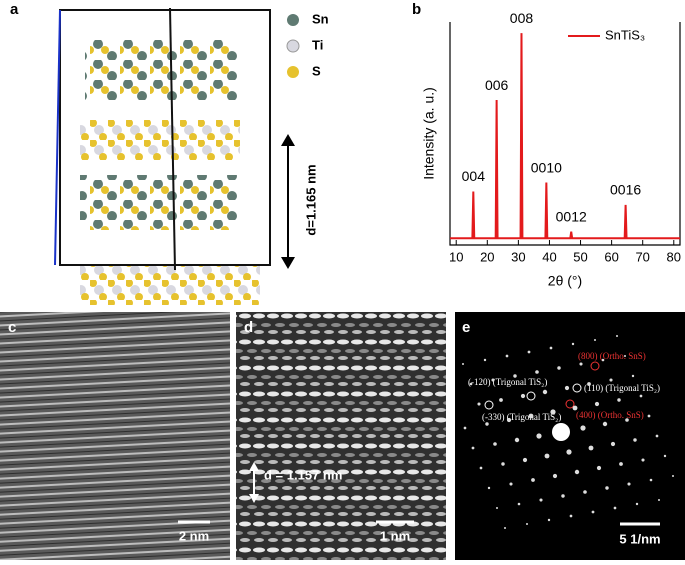 This screenshot has width=685, height=565. Describe the element at coordinates (612, 356) in the screenshot. I see `spot-label: (800) (Ortho. SnS)` at that location.